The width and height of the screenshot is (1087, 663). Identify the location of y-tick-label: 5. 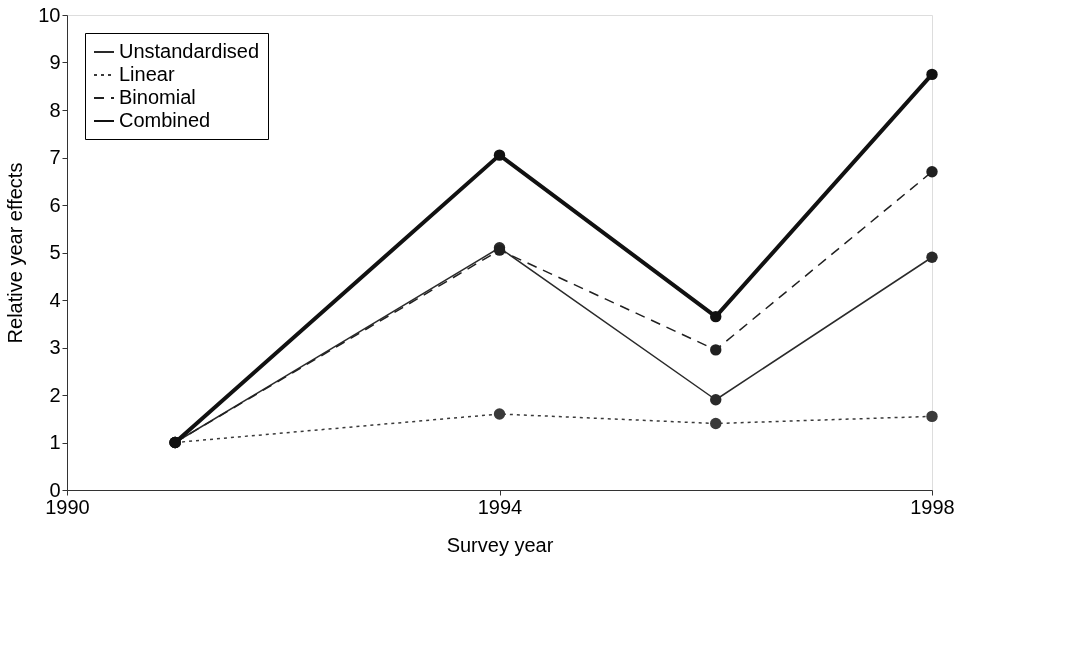
(55, 252).